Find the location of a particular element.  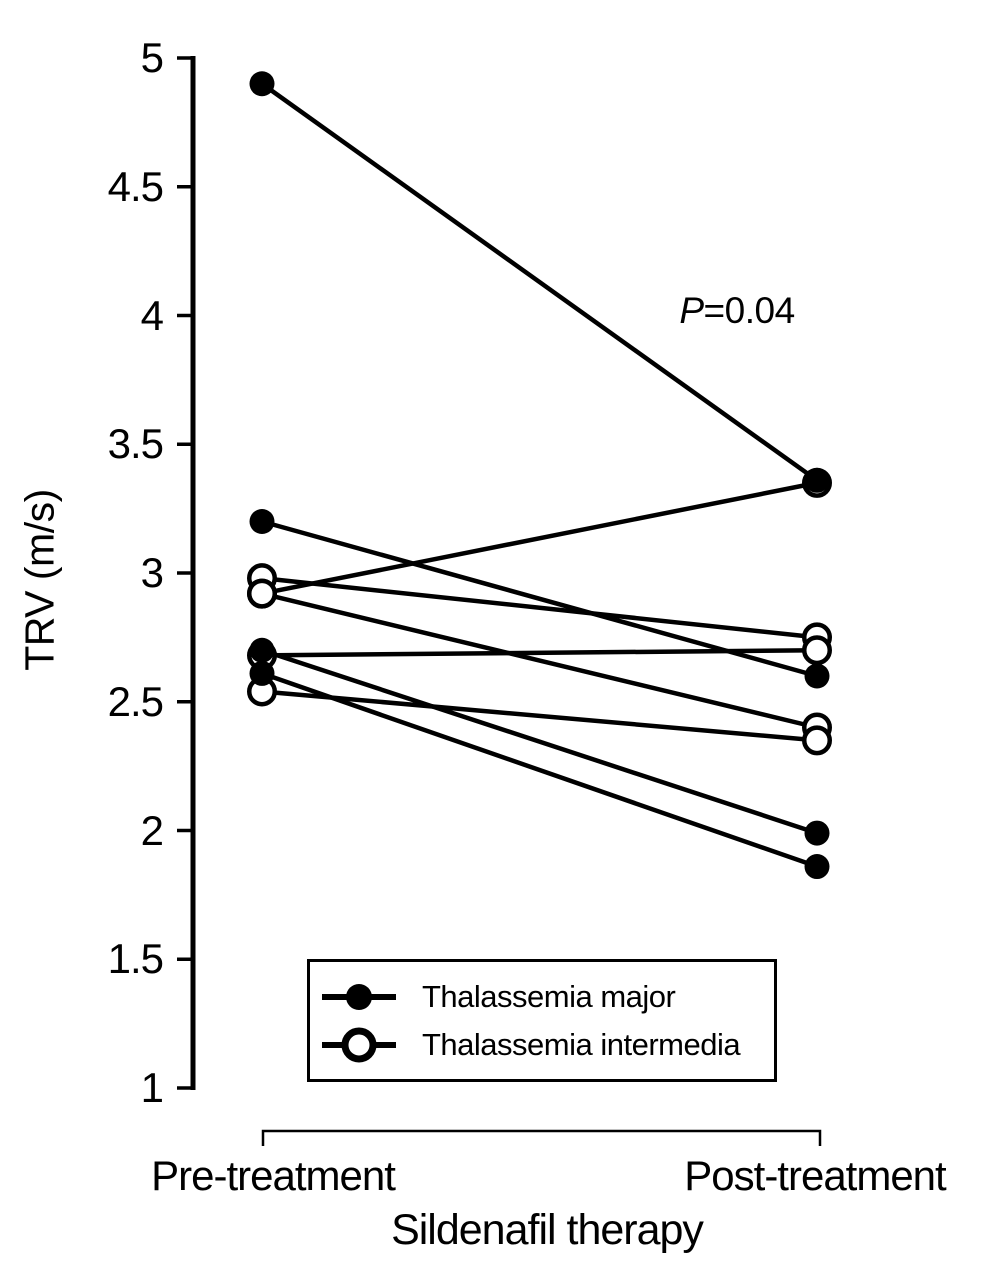

legend-label-intermedia: Thalassemia intermedia is located at coordinates (581, 1044).